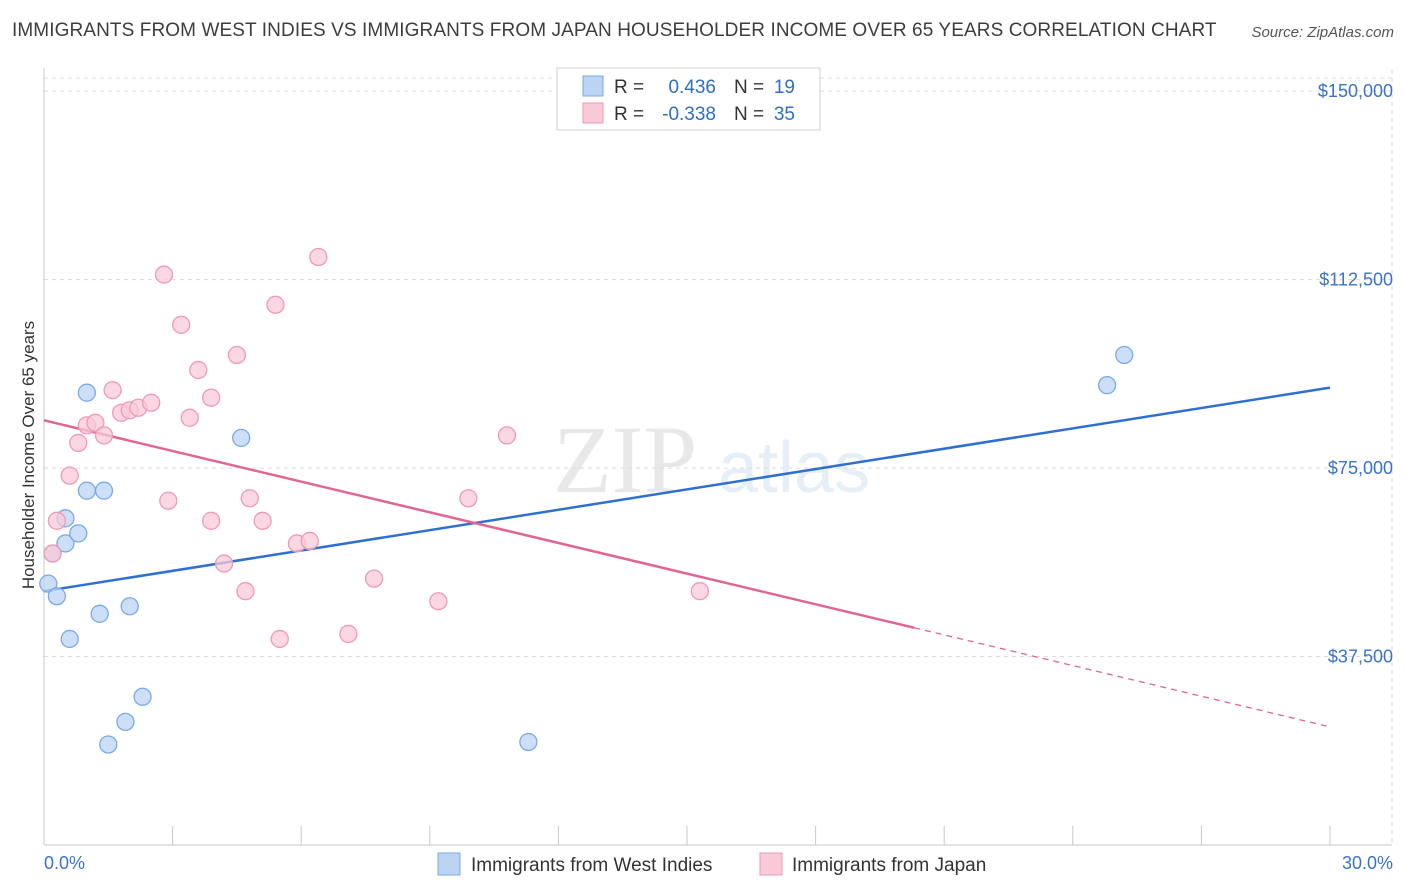 The image size is (1406, 892). What do you see at coordinates (749, 87) in the screenshot?
I see `legend-n-label-1: N =` at bounding box center [749, 87].